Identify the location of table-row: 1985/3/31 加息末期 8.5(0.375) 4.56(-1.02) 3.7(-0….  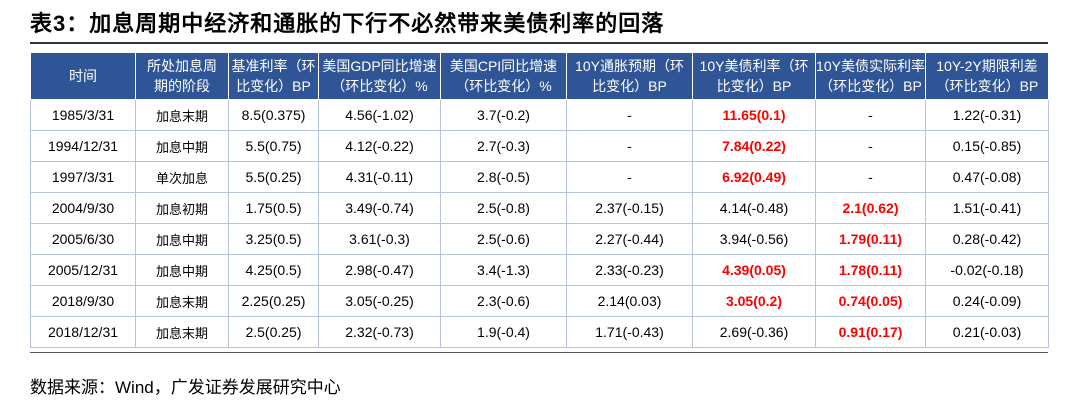
(539, 115).